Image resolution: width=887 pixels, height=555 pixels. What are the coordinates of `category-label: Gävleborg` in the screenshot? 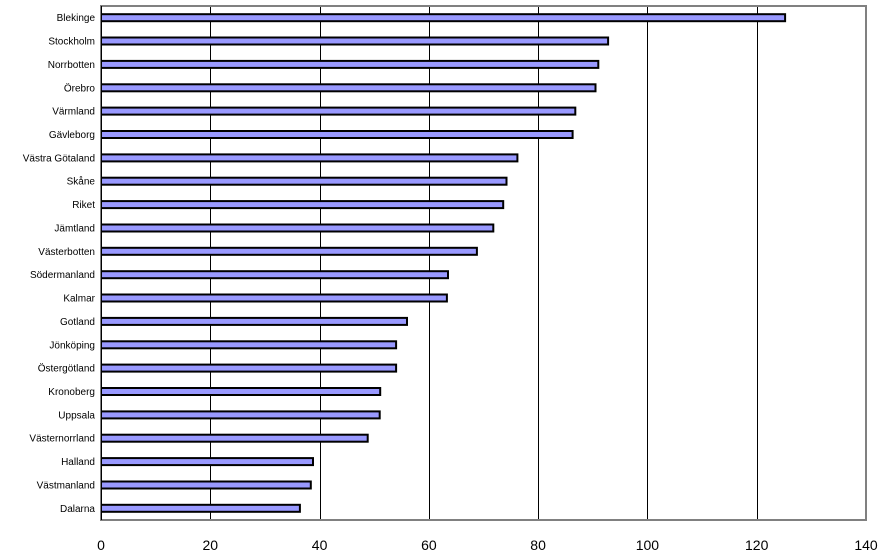 It's located at (72, 135).